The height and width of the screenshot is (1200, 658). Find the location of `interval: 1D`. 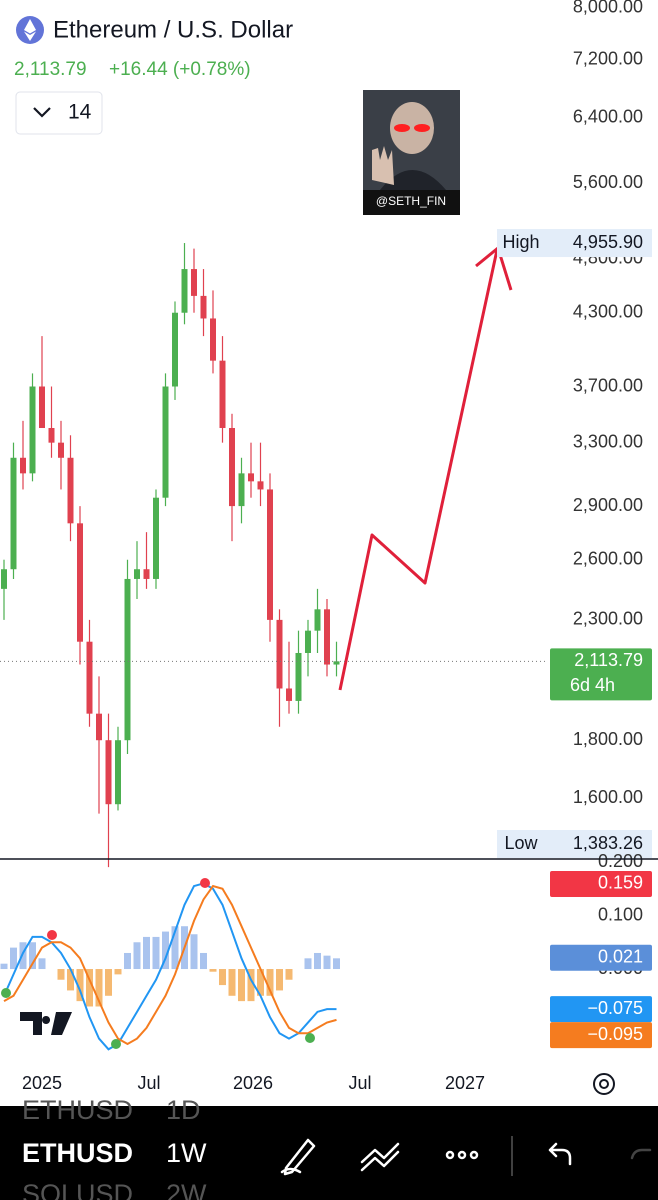

interval: 1D is located at coordinates (183, 1110).